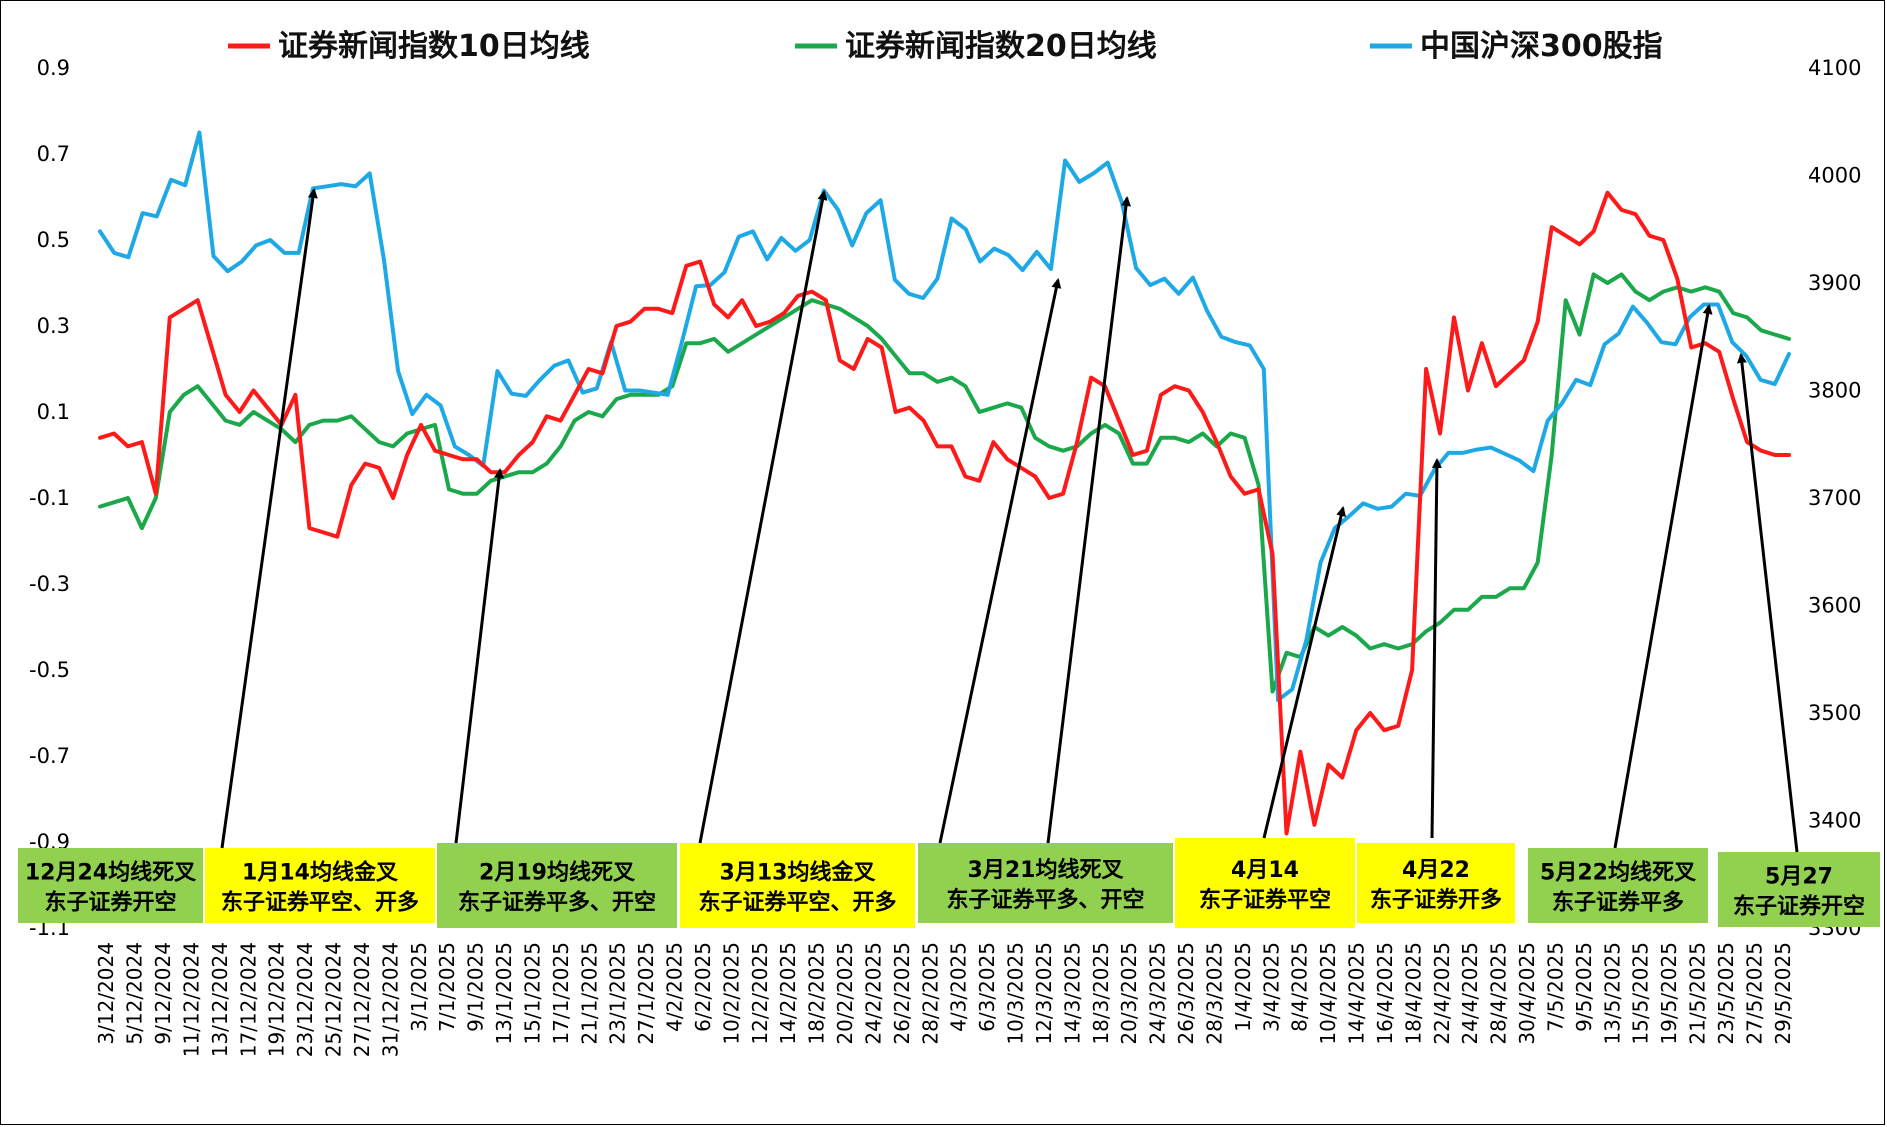 This screenshot has height=1127, width=1887. I want to click on x-tick-label: 26/3/2025, so click(1186, 993).